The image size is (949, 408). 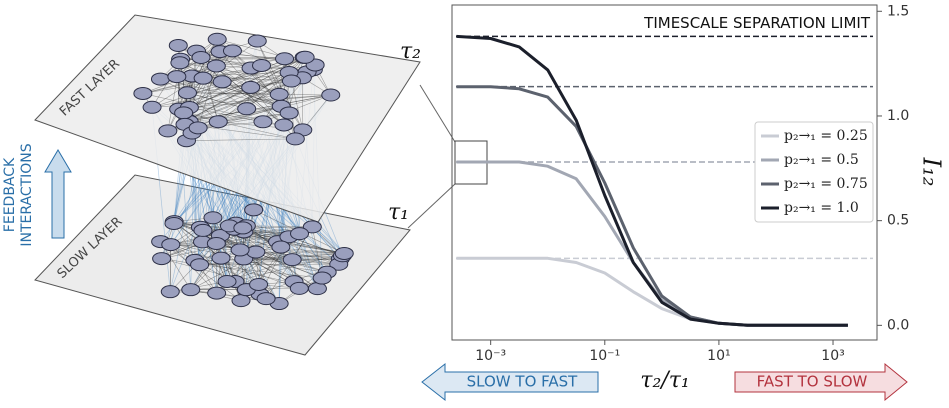 I want to click on y-tick-label: 0.0, so click(x=898, y=325).